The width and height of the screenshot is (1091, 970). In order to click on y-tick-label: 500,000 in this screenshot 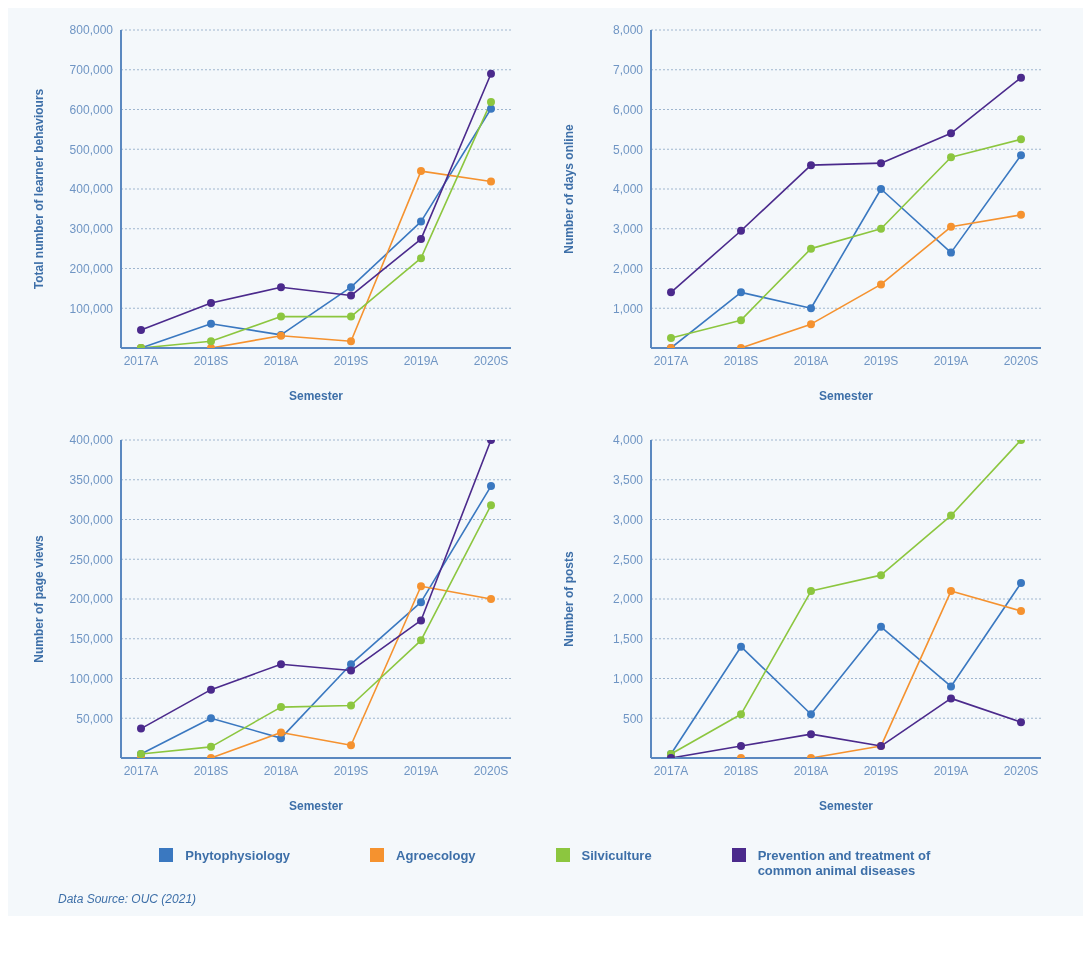, I will do `click(91, 149)`.